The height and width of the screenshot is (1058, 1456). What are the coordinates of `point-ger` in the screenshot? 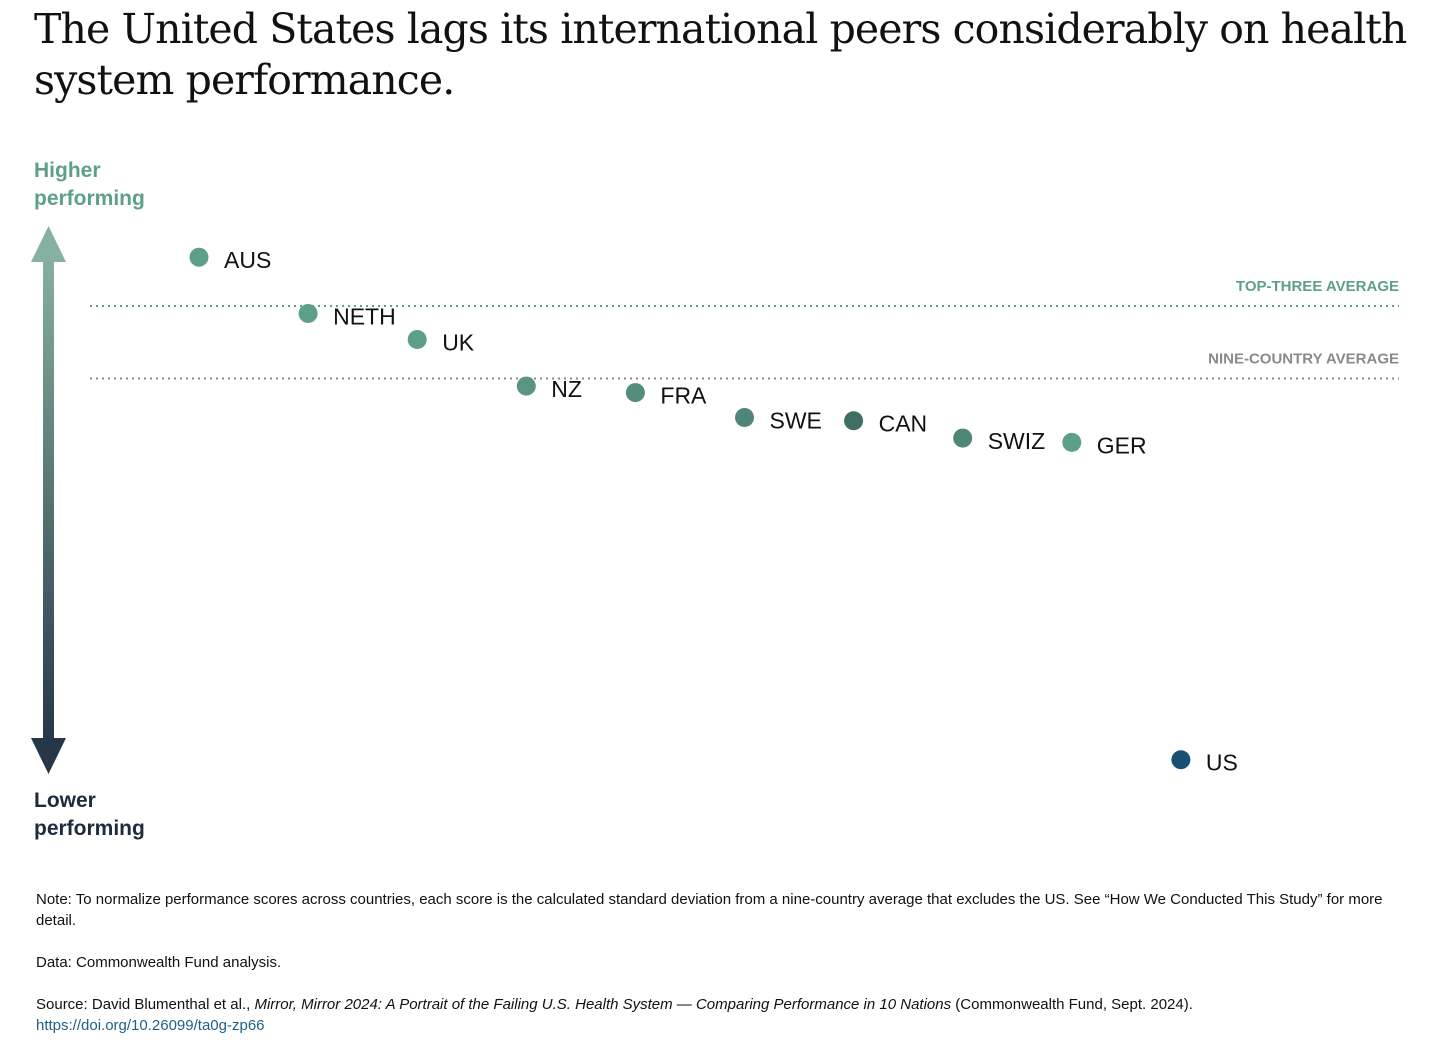 It's located at (1072, 442).